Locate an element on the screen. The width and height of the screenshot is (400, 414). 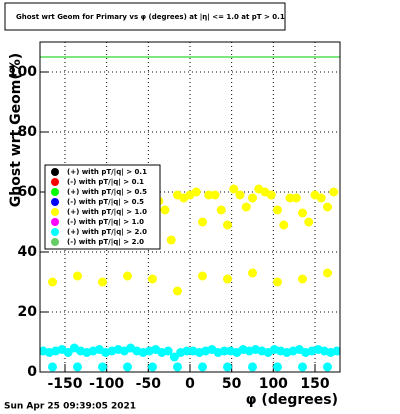
legend-box is located at coordinates (102, 207).